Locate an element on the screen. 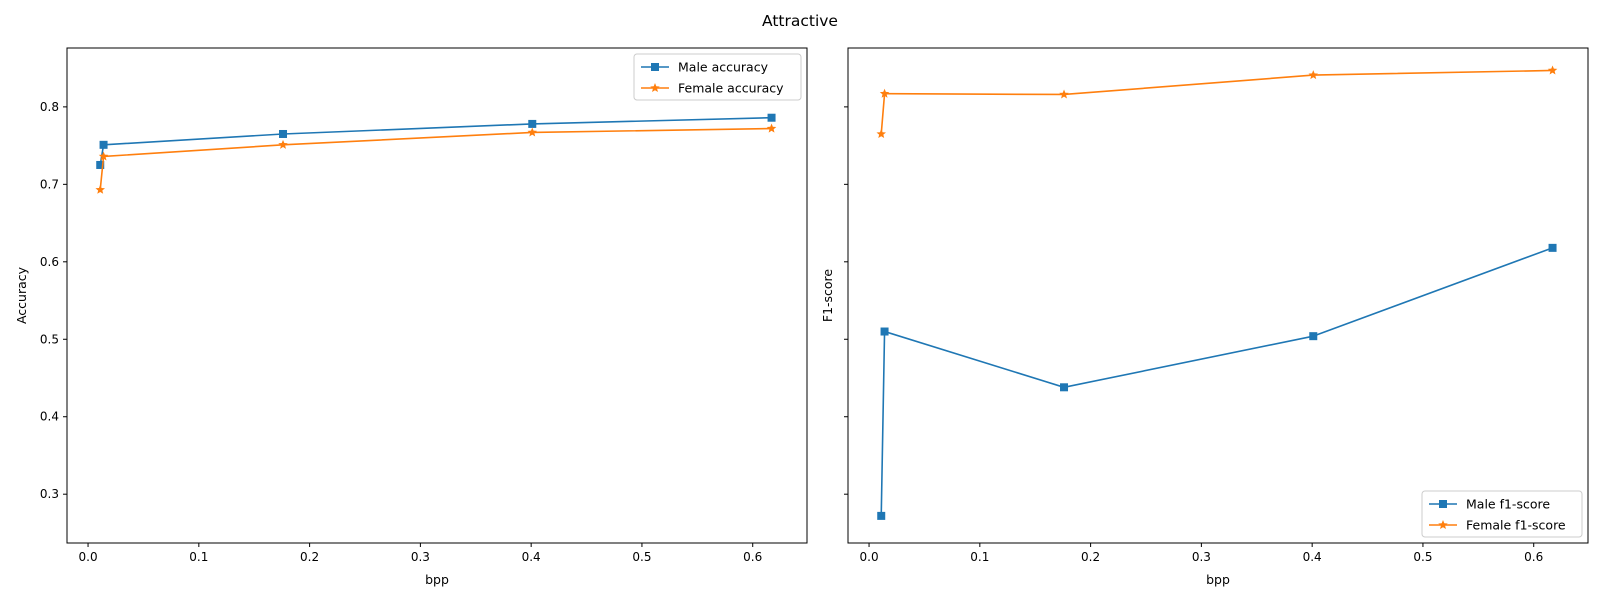 The image size is (1600, 600). legend: Male f1-score Female f1-score is located at coordinates (1502, 514).